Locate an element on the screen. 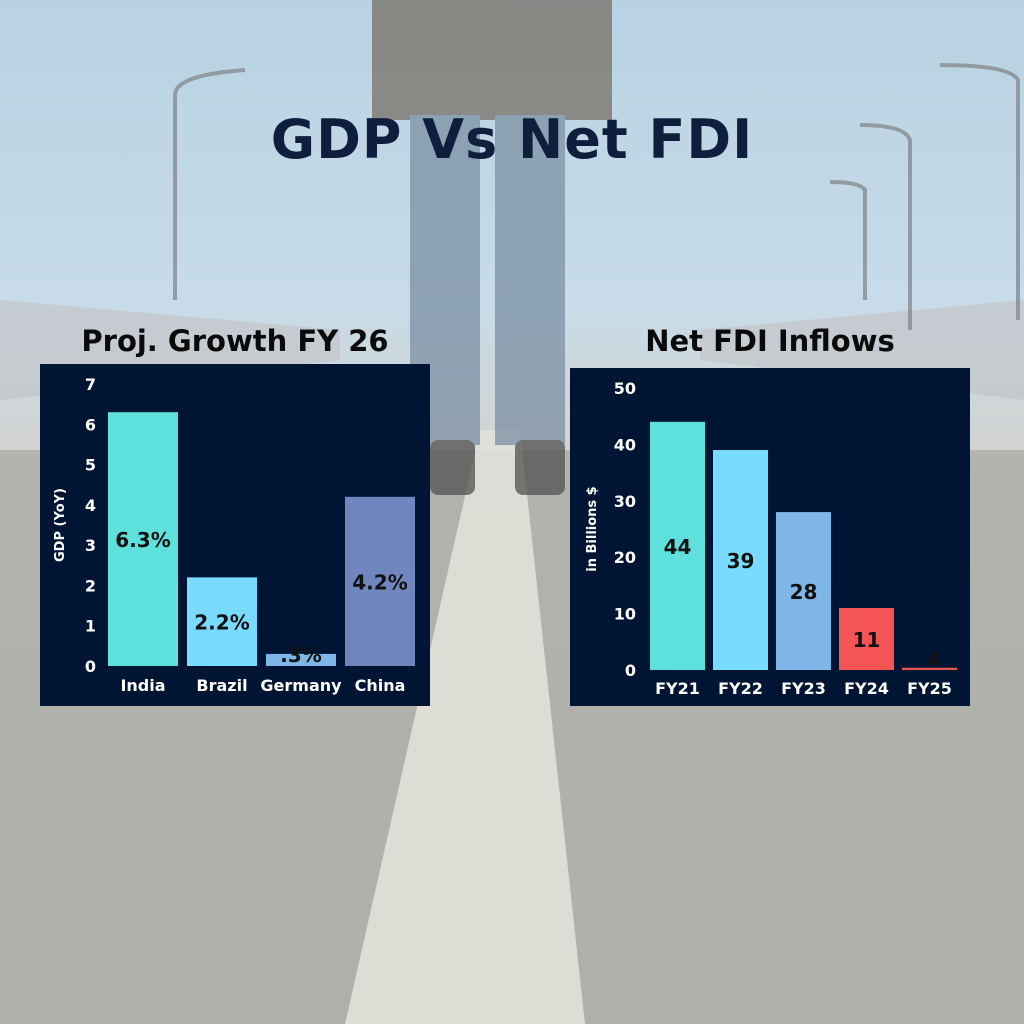  bar-fy22 is located at coordinates (740, 560).